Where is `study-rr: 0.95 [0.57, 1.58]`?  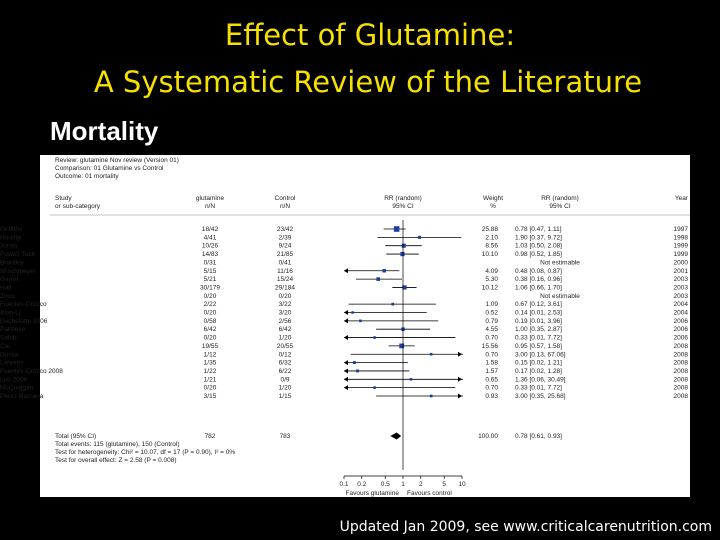 study-rr: 0.95 [0.57, 1.58] is located at coordinates (538, 346).